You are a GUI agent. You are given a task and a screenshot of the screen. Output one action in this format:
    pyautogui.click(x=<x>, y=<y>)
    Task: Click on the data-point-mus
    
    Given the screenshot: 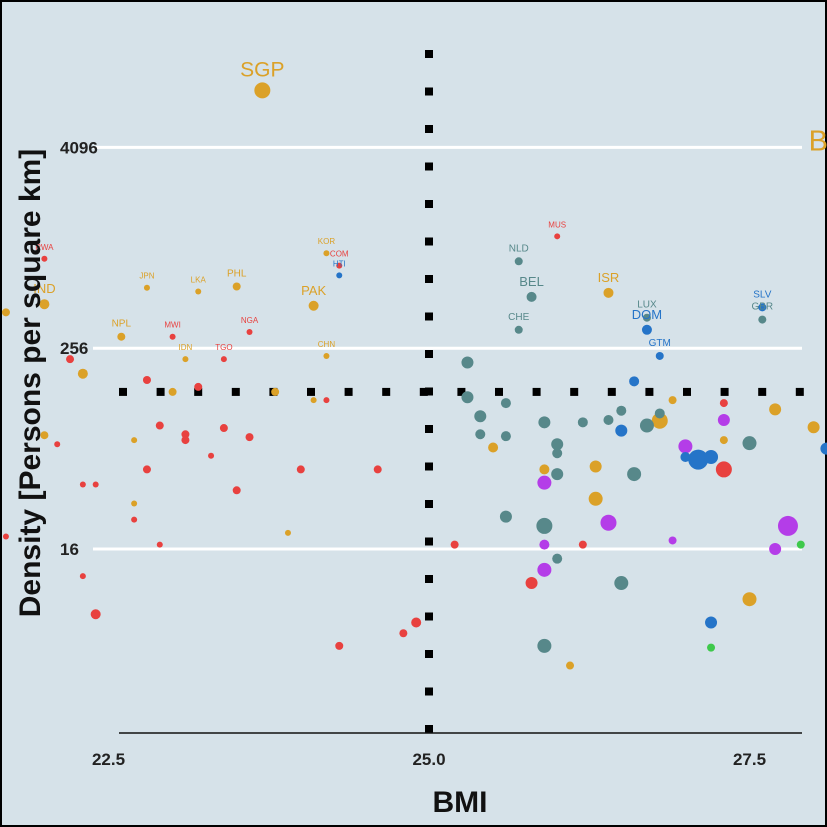 What is the action you would take?
    pyautogui.click(x=557, y=236)
    